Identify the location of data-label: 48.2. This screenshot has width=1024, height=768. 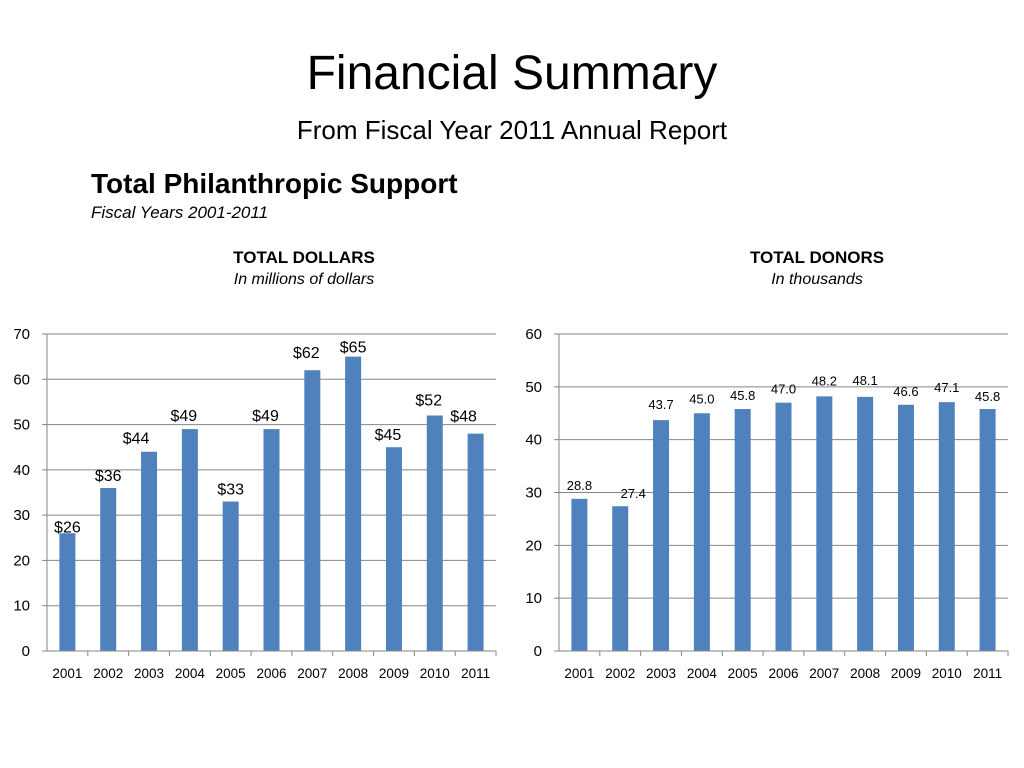
(824, 380).